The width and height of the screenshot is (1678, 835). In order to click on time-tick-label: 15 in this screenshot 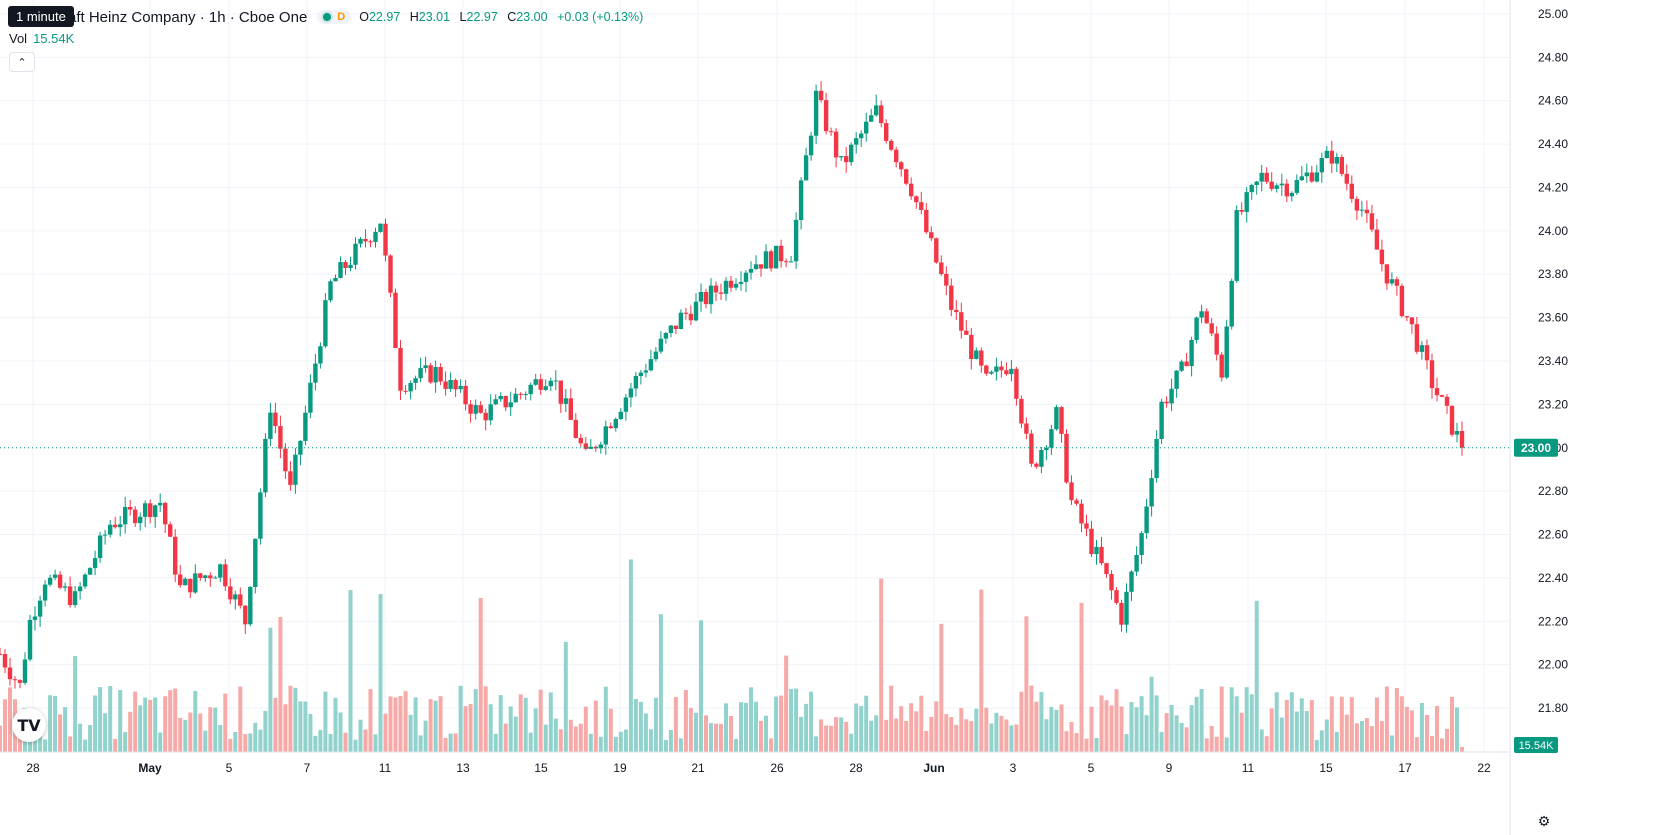, I will do `click(541, 768)`.